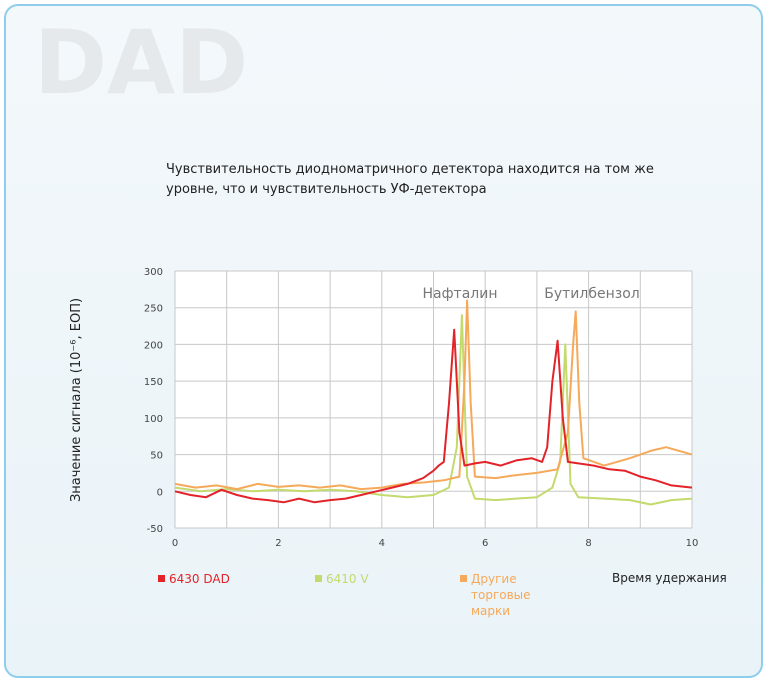 The width and height of the screenshot is (771, 686). I want to click on y-tick-label: 300, so click(153, 272).